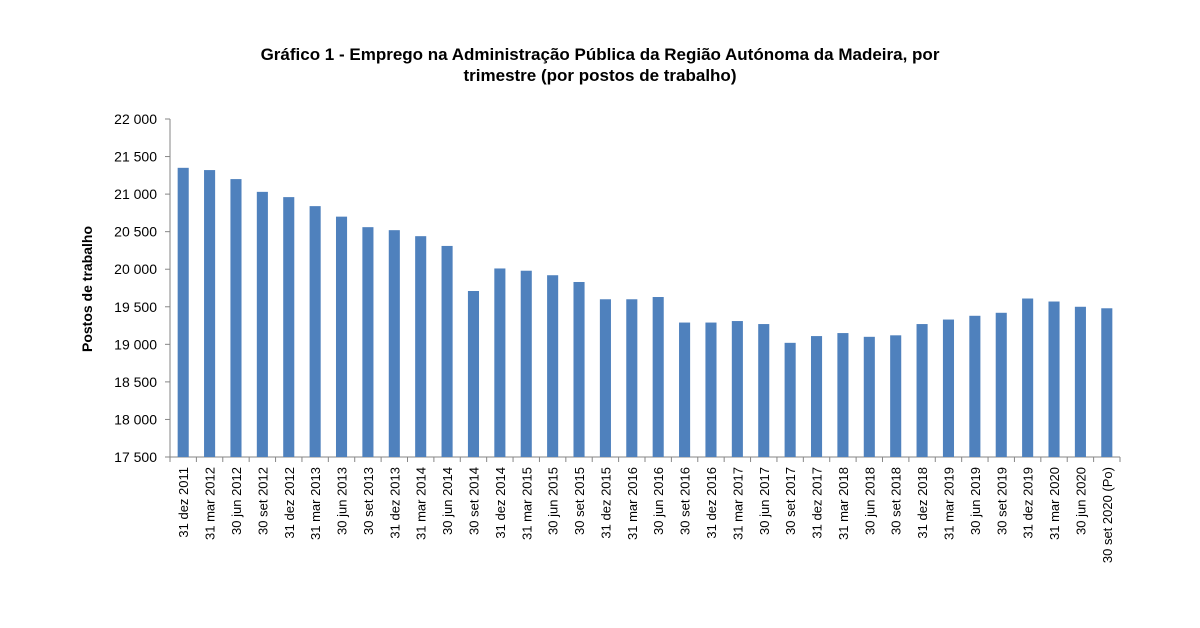 This screenshot has height=628, width=1200. I want to click on x-tick-label: 31 mar 2015, so click(526, 503).